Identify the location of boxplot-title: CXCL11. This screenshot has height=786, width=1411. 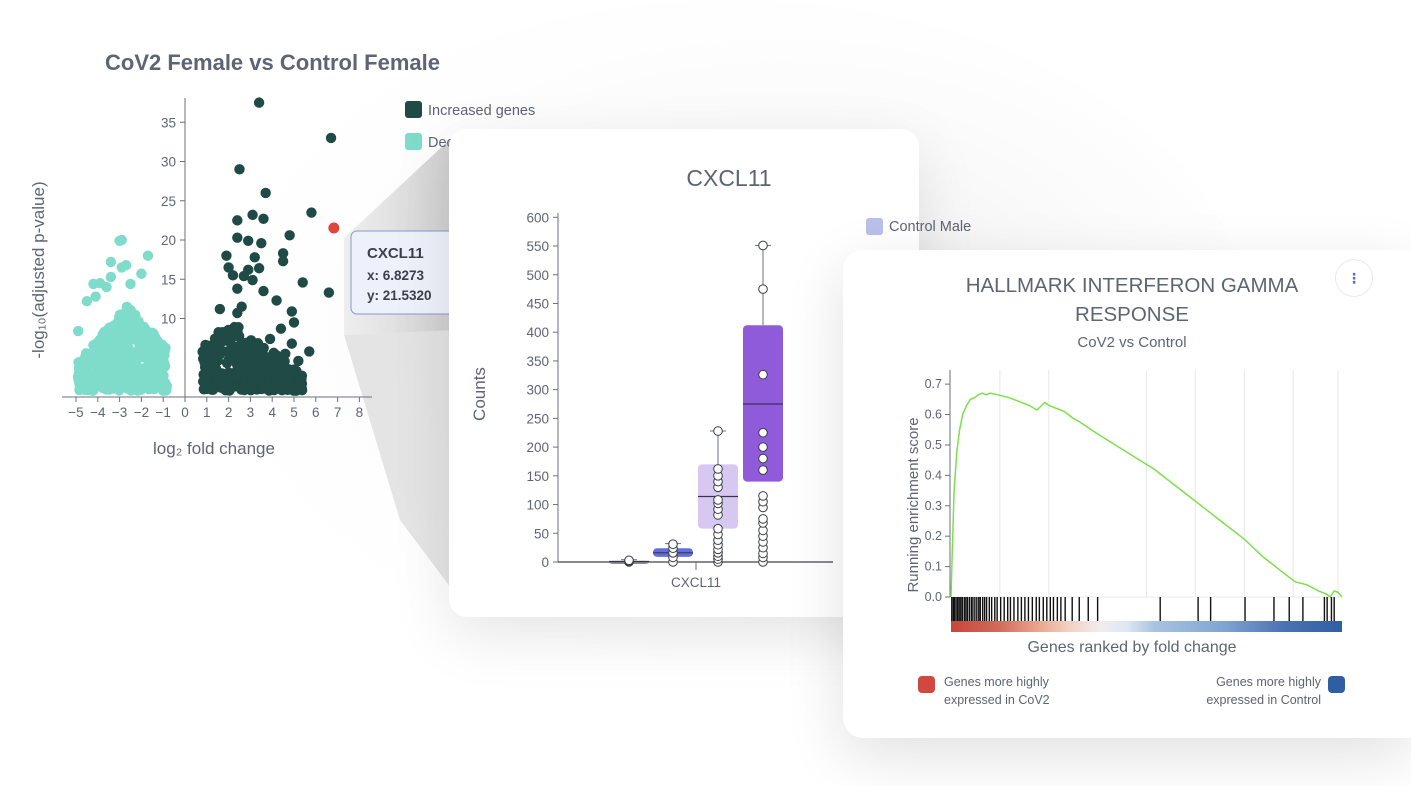
(728, 178).